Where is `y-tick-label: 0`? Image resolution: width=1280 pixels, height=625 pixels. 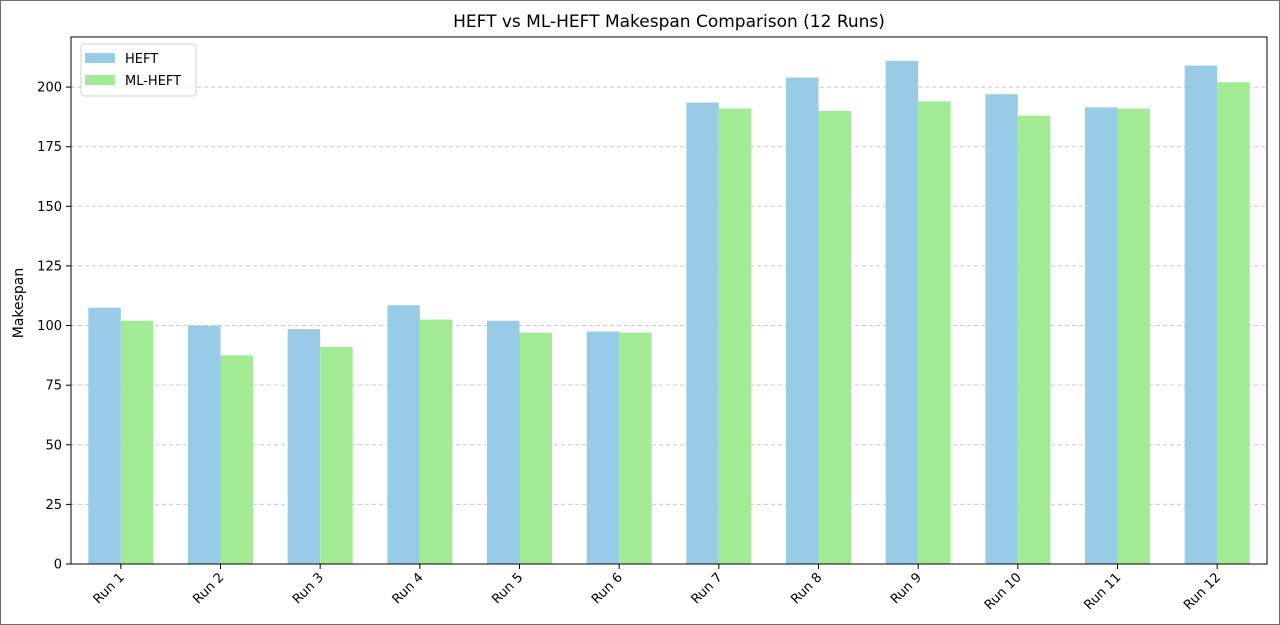
y-tick-label: 0 is located at coordinates (58, 565).